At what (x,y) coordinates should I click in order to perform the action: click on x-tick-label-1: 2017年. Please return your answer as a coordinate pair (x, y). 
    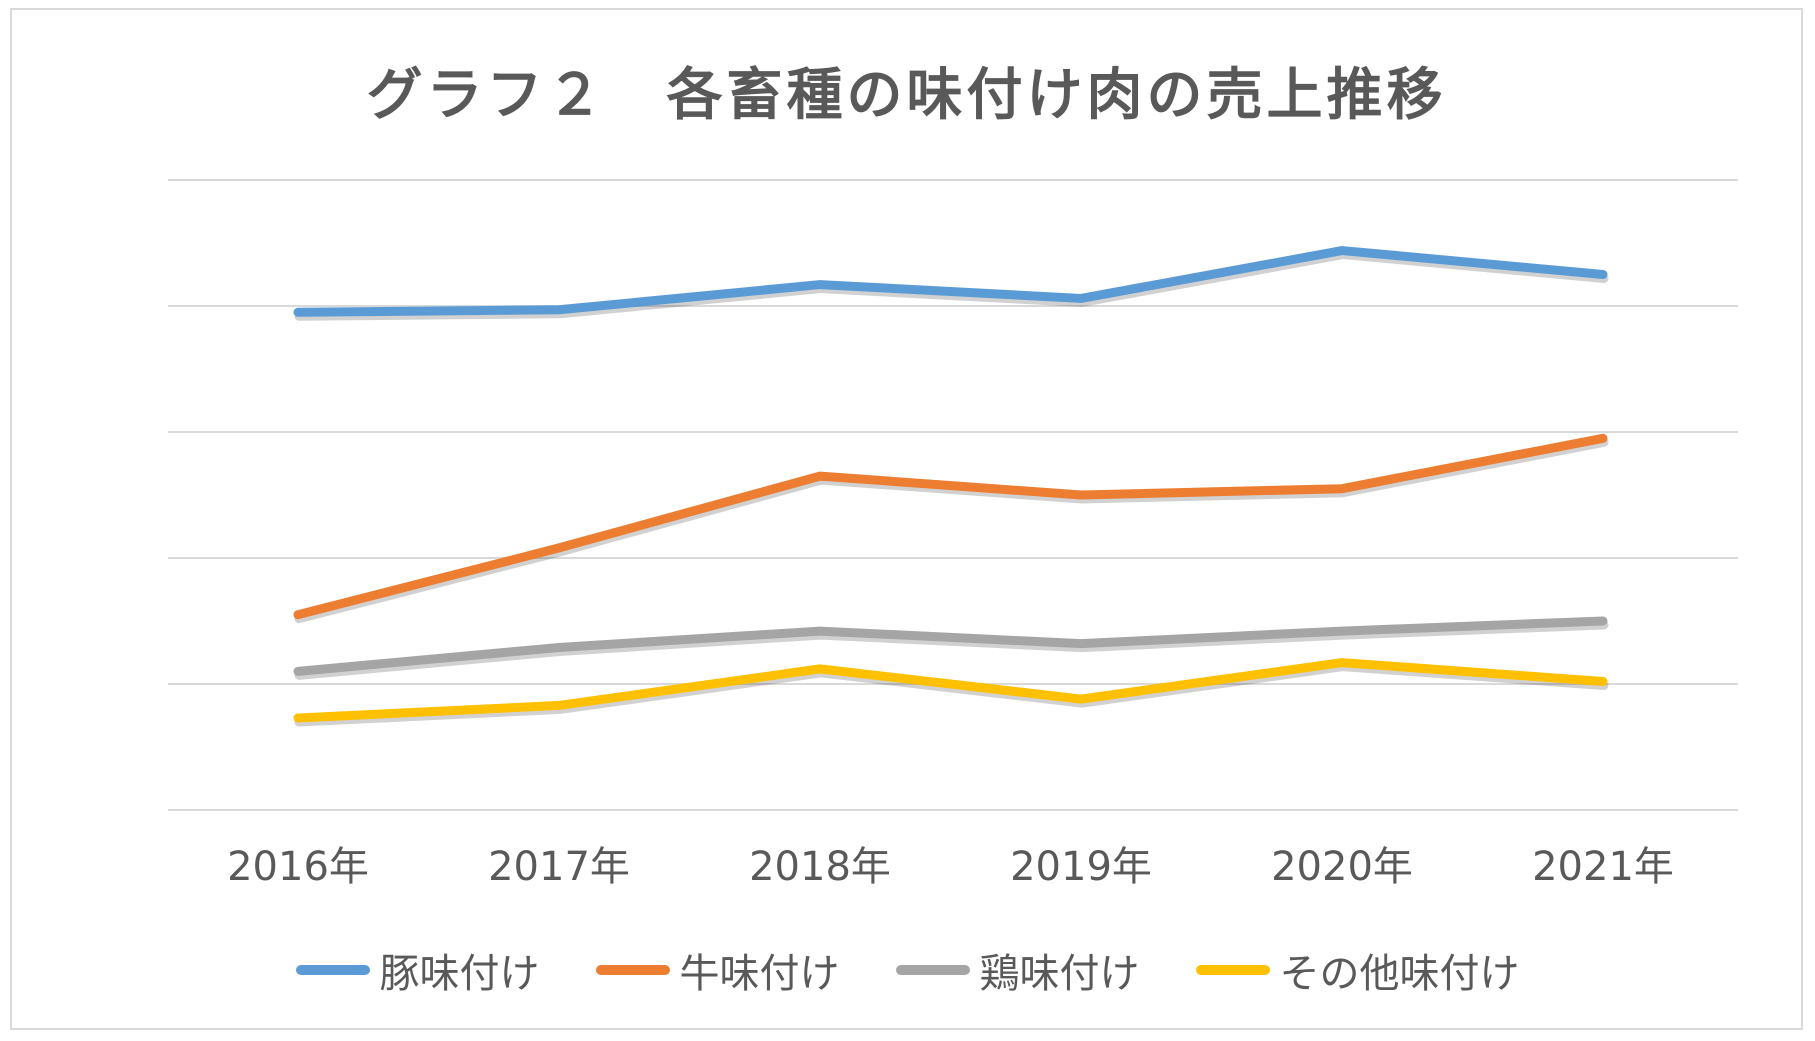
    Looking at the image, I should click on (559, 867).